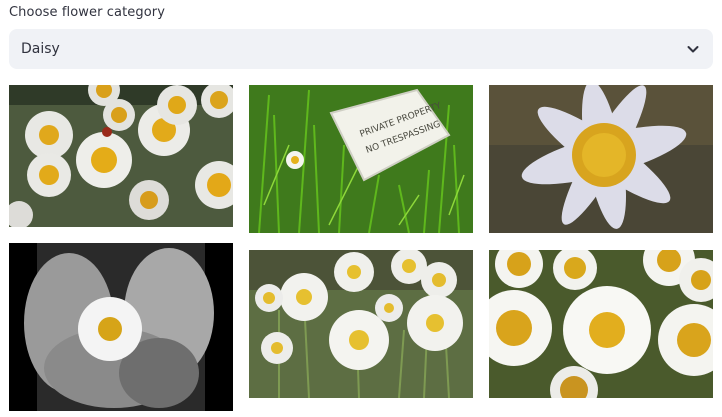 This screenshot has height=417, width=722. Describe the element at coordinates (361, 49) in the screenshot. I see `flower-category-select: Daisy` at that location.